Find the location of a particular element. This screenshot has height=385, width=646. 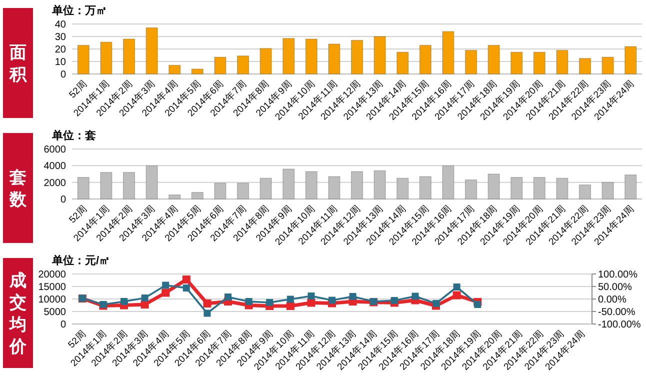

y-tick-label: 30 is located at coordinates (60, 37).